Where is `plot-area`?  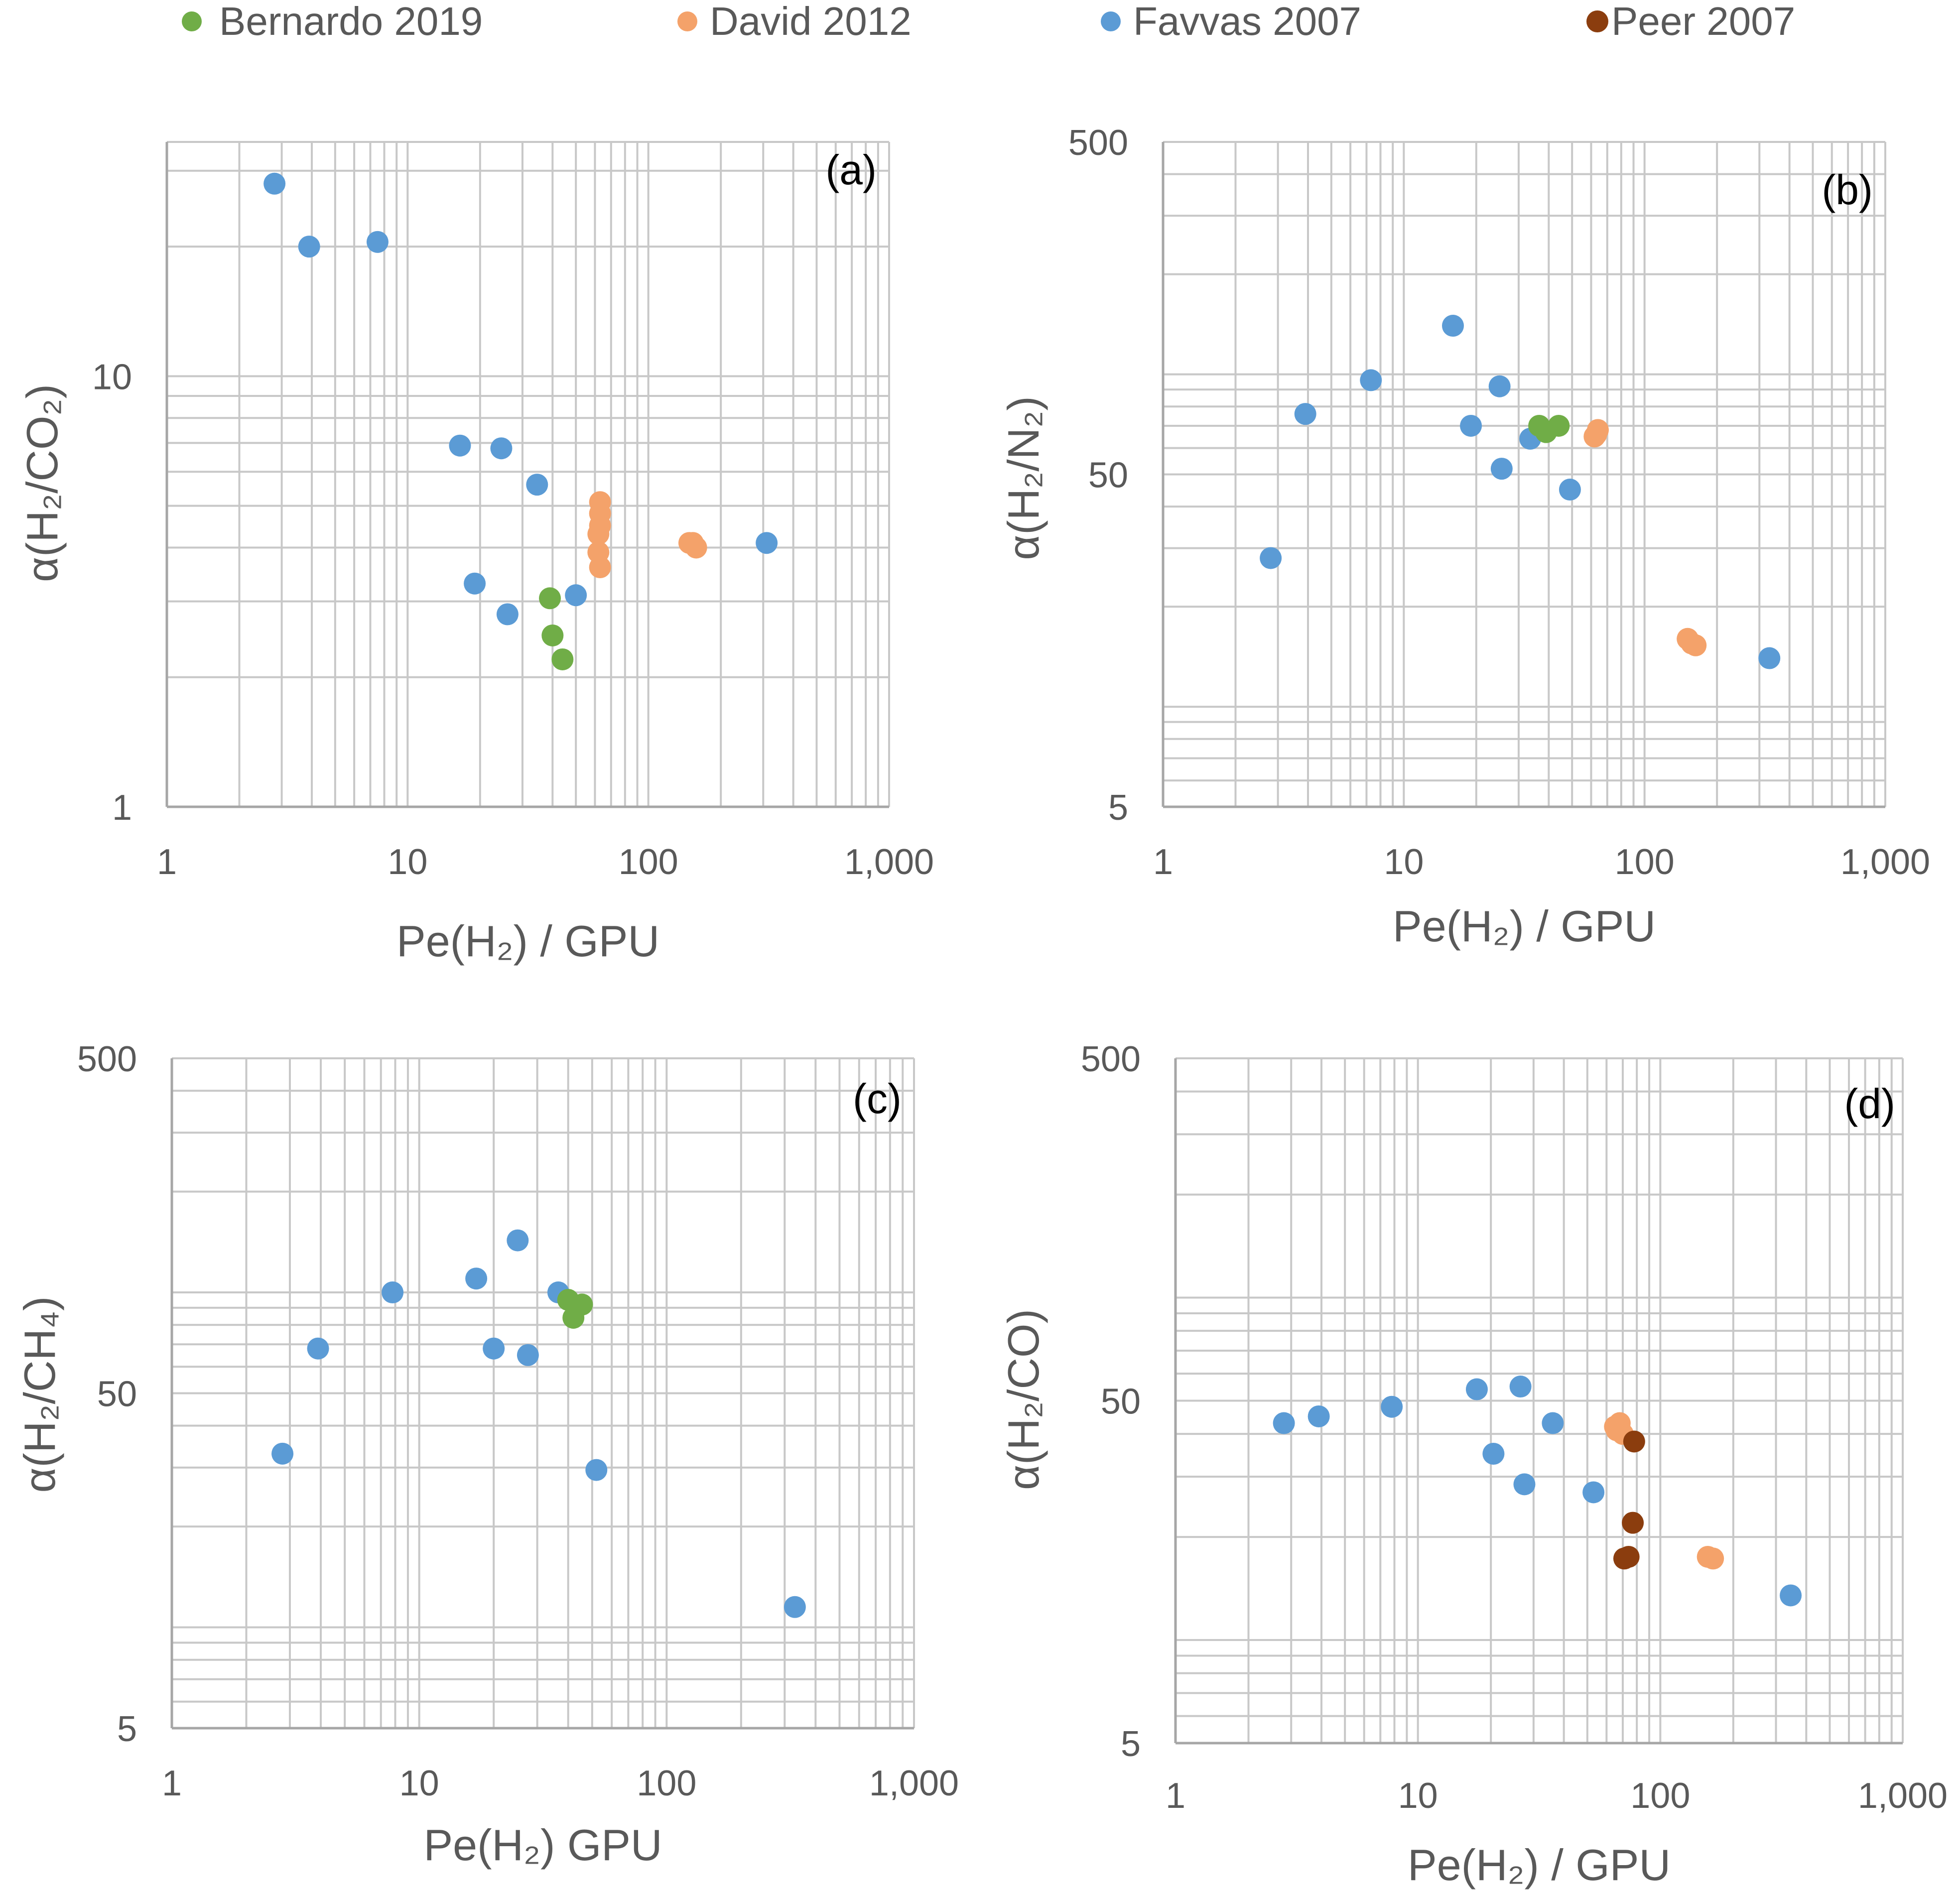
plot-area is located at coordinates (528, 474).